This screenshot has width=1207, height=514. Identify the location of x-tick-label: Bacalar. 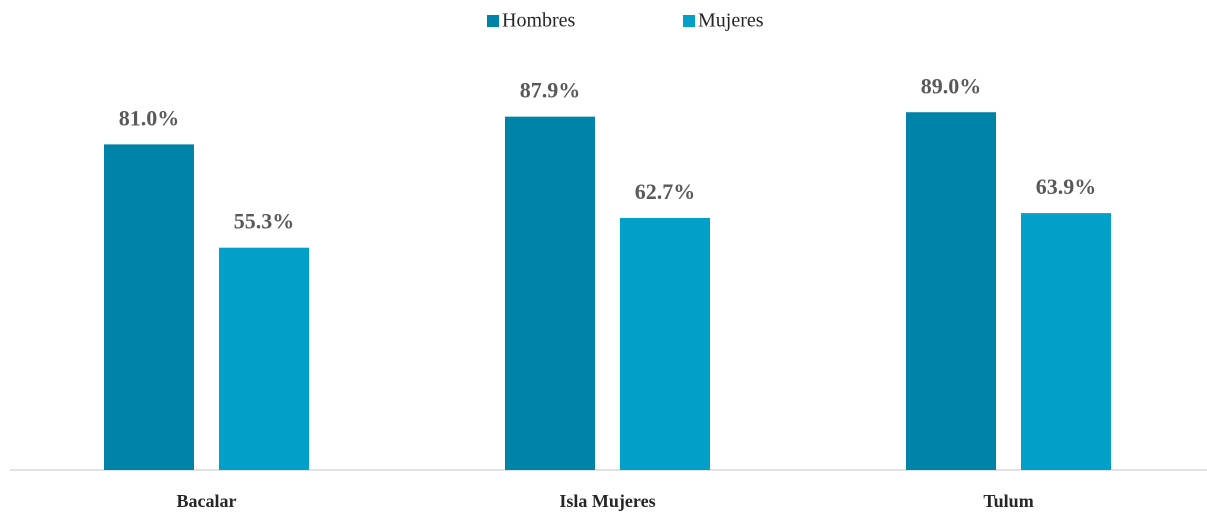
(207, 501).